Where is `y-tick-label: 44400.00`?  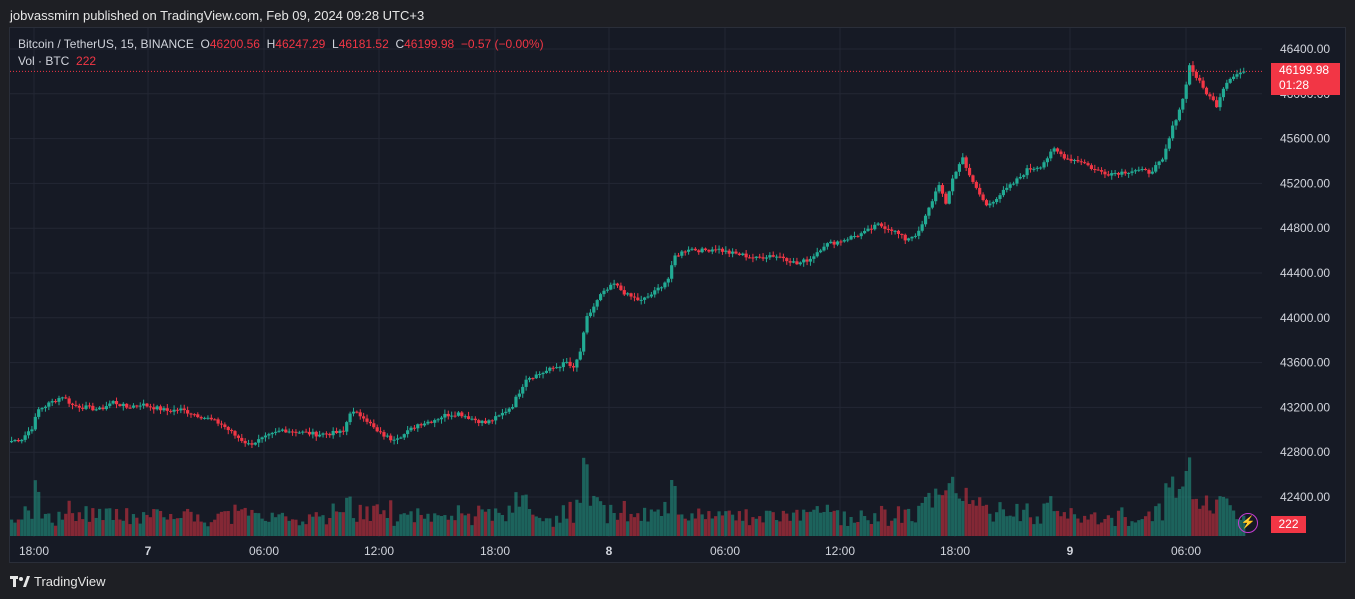 y-tick-label: 44400.00 is located at coordinates (1305, 273).